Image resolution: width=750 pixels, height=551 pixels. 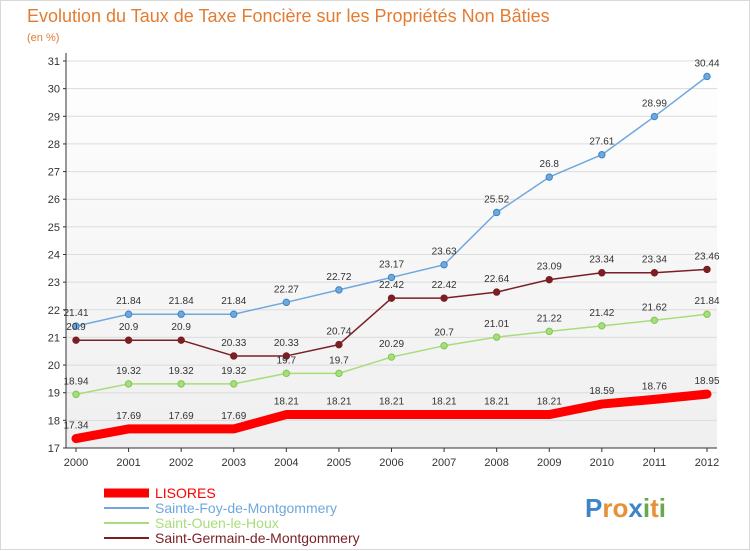 What do you see at coordinates (54, 173) in the screenshot?
I see `y-tick-label: 27` at bounding box center [54, 173].